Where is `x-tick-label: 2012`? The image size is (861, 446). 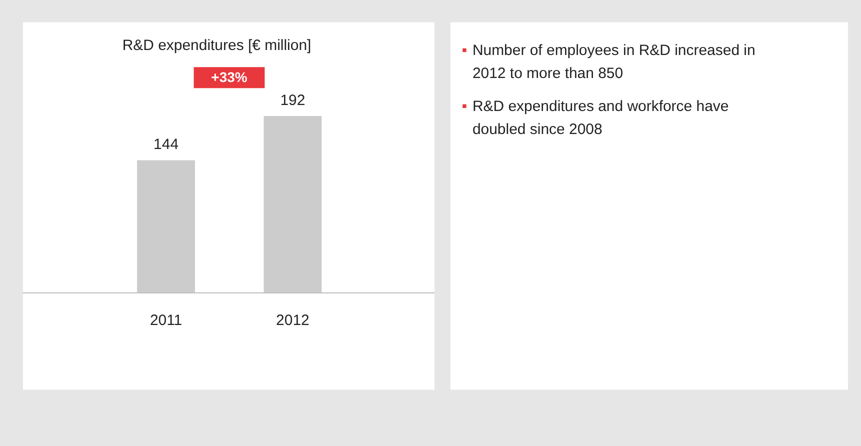 x-tick-label: 2012 is located at coordinates (293, 320).